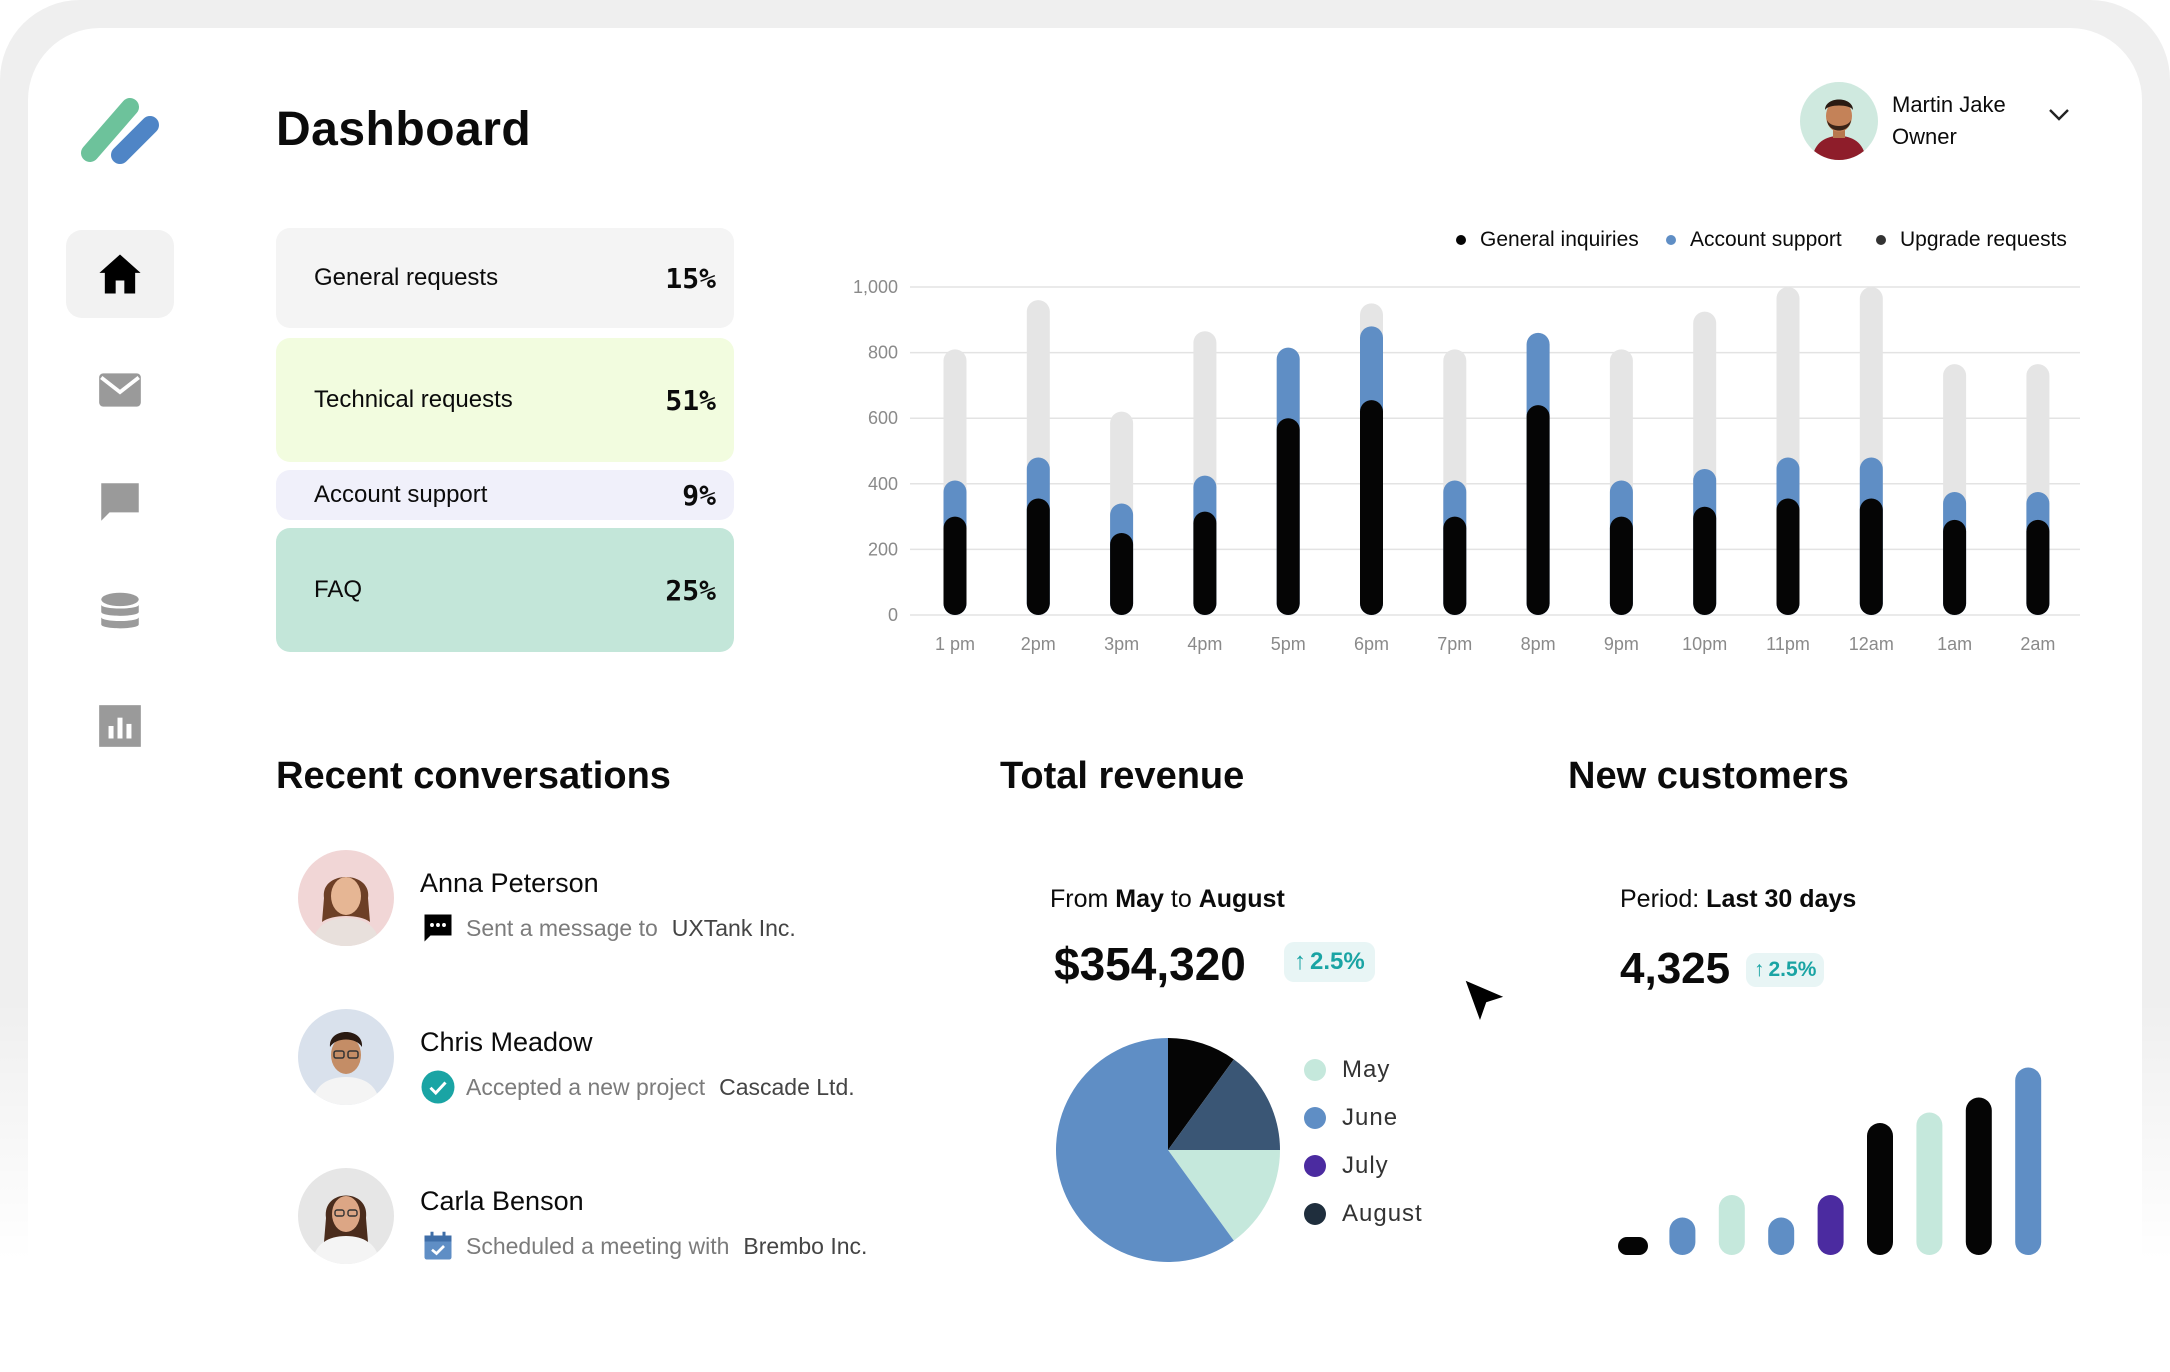 This screenshot has width=2170, height=1372. What do you see at coordinates (1754, 240) in the screenshot?
I see `legend-item-account-support: Account support` at bounding box center [1754, 240].